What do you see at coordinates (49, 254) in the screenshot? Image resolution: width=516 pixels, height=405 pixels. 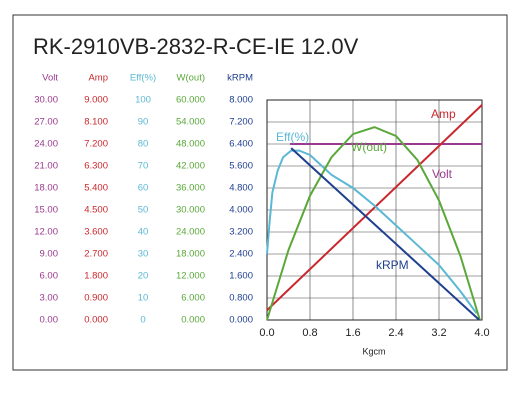 I see `y-tick-label: 9.00` at bounding box center [49, 254].